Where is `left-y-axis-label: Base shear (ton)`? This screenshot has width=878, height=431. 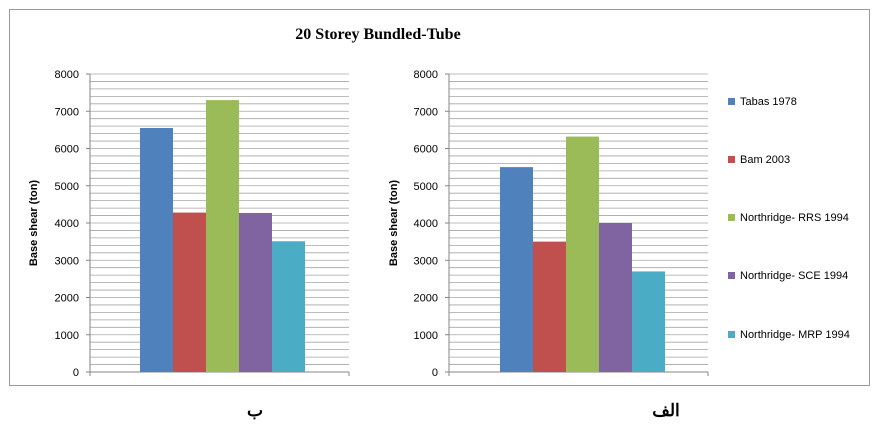 left-y-axis-label: Base shear (ton) is located at coordinates (34, 223).